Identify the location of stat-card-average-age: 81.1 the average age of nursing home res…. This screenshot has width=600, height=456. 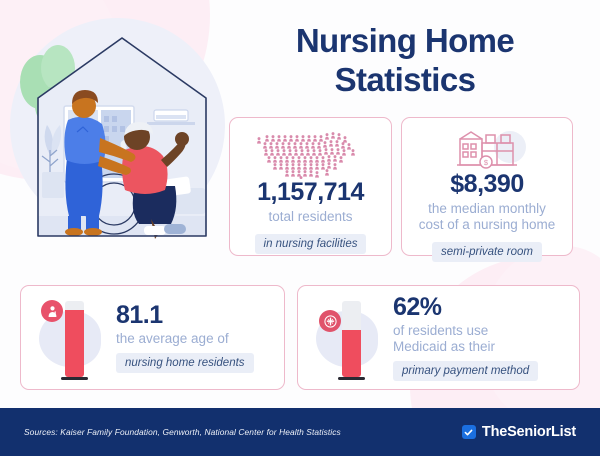
(152, 337).